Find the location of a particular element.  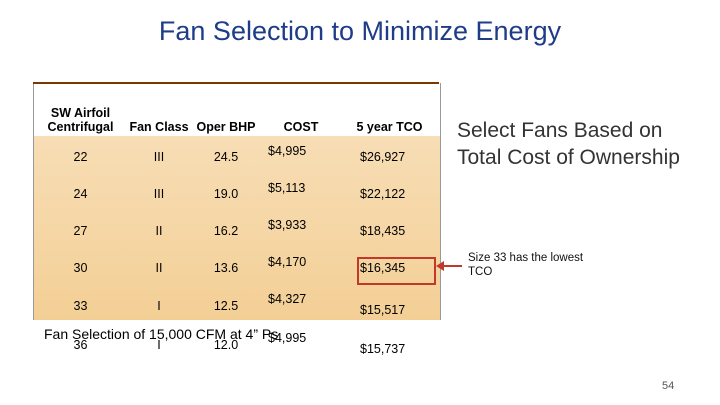

callout-note: Size 33 has the lowest TCO is located at coordinates (526, 265).